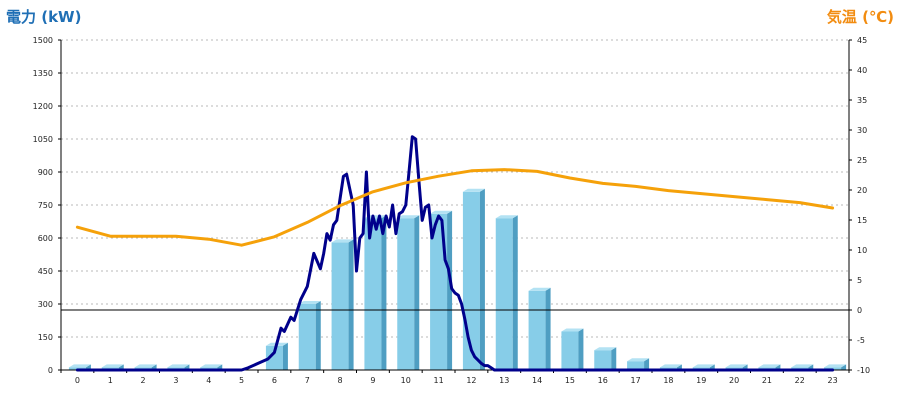 The height and width of the screenshot is (400, 900). Describe the element at coordinates (859, 280) in the screenshot. I see `right-tick-label: 5` at that location.